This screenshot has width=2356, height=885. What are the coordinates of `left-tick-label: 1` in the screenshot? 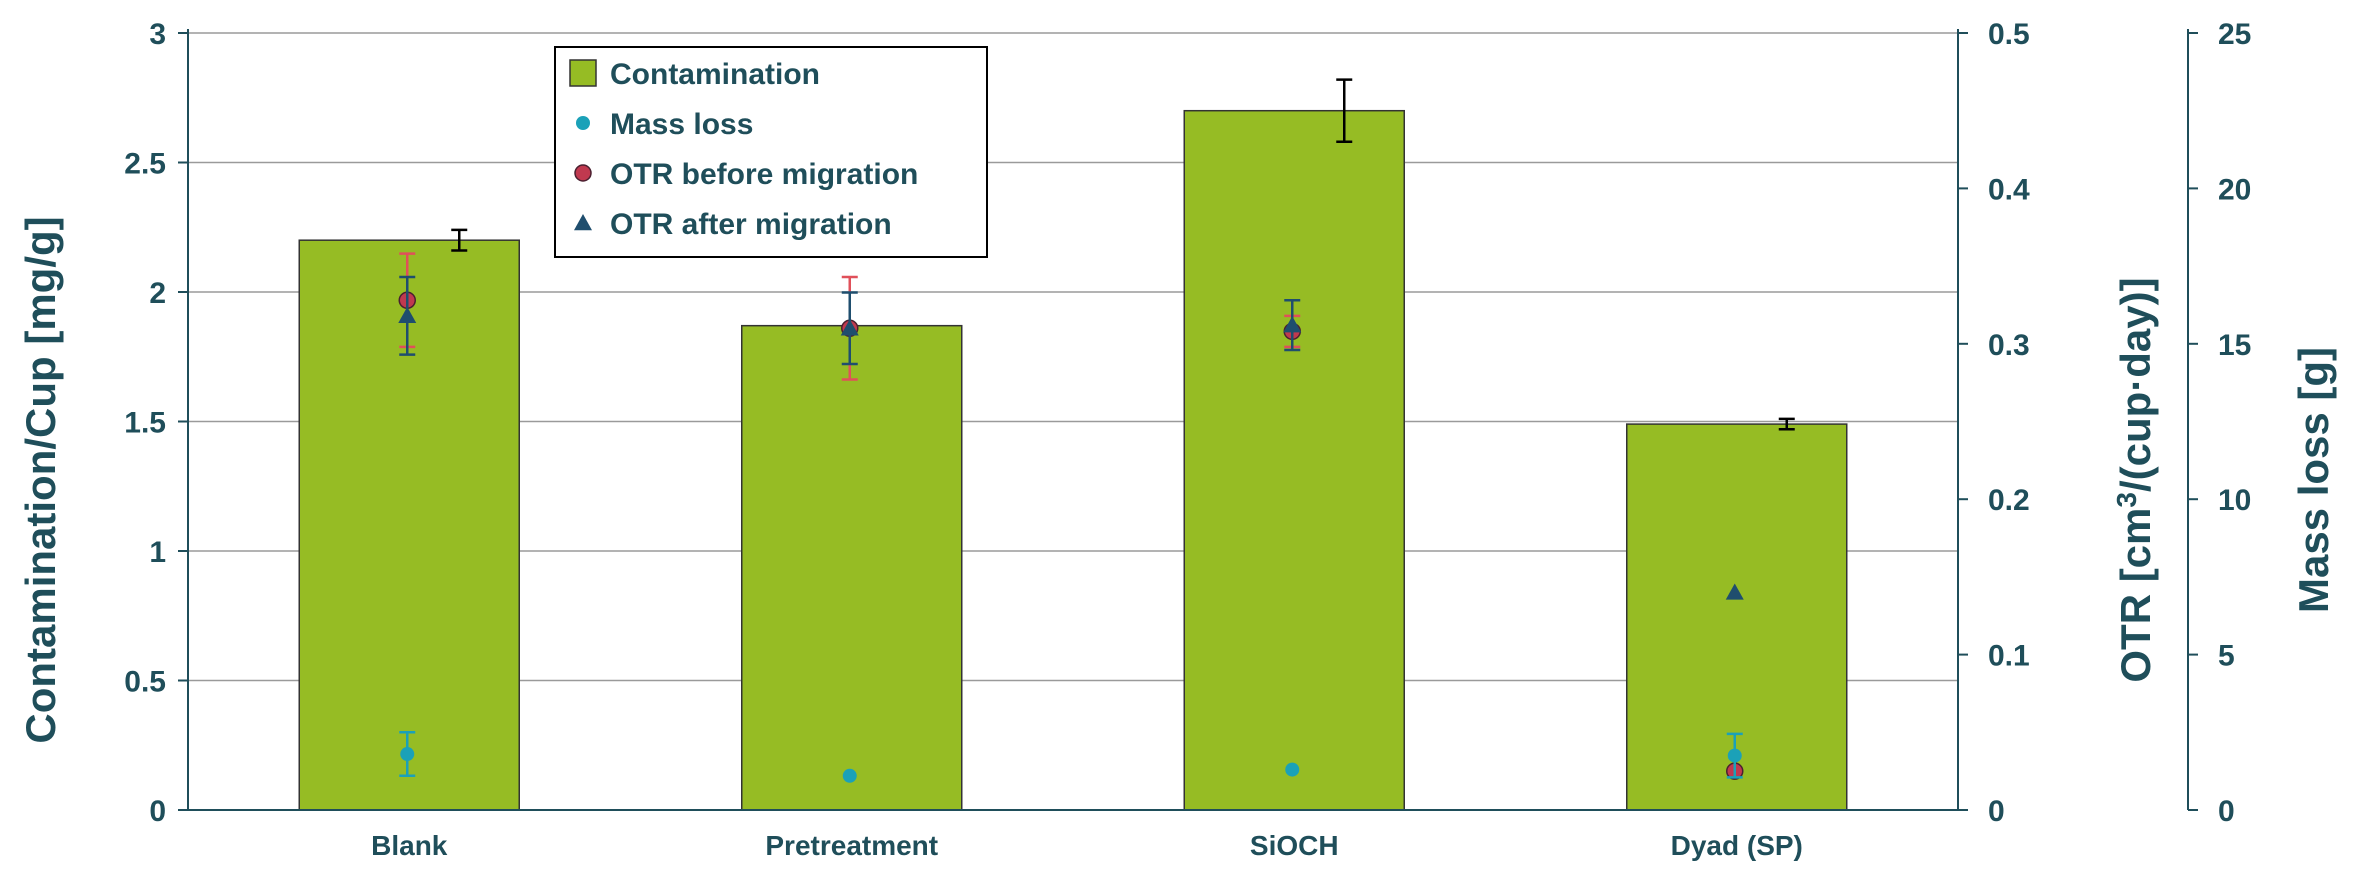 It's located at (157, 552).